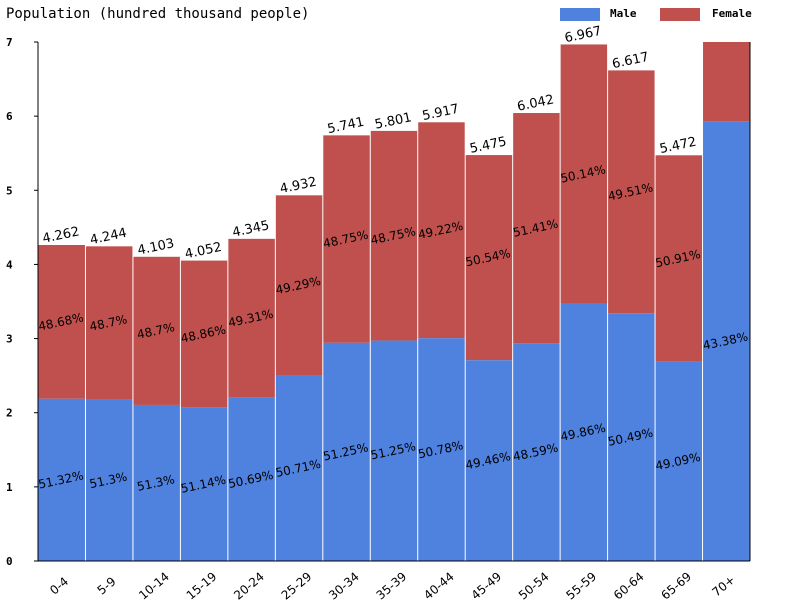 This screenshot has height=600, width=800. Describe the element at coordinates (251, 229) in the screenshot. I see `total-label-20-24: 4.345` at that location.